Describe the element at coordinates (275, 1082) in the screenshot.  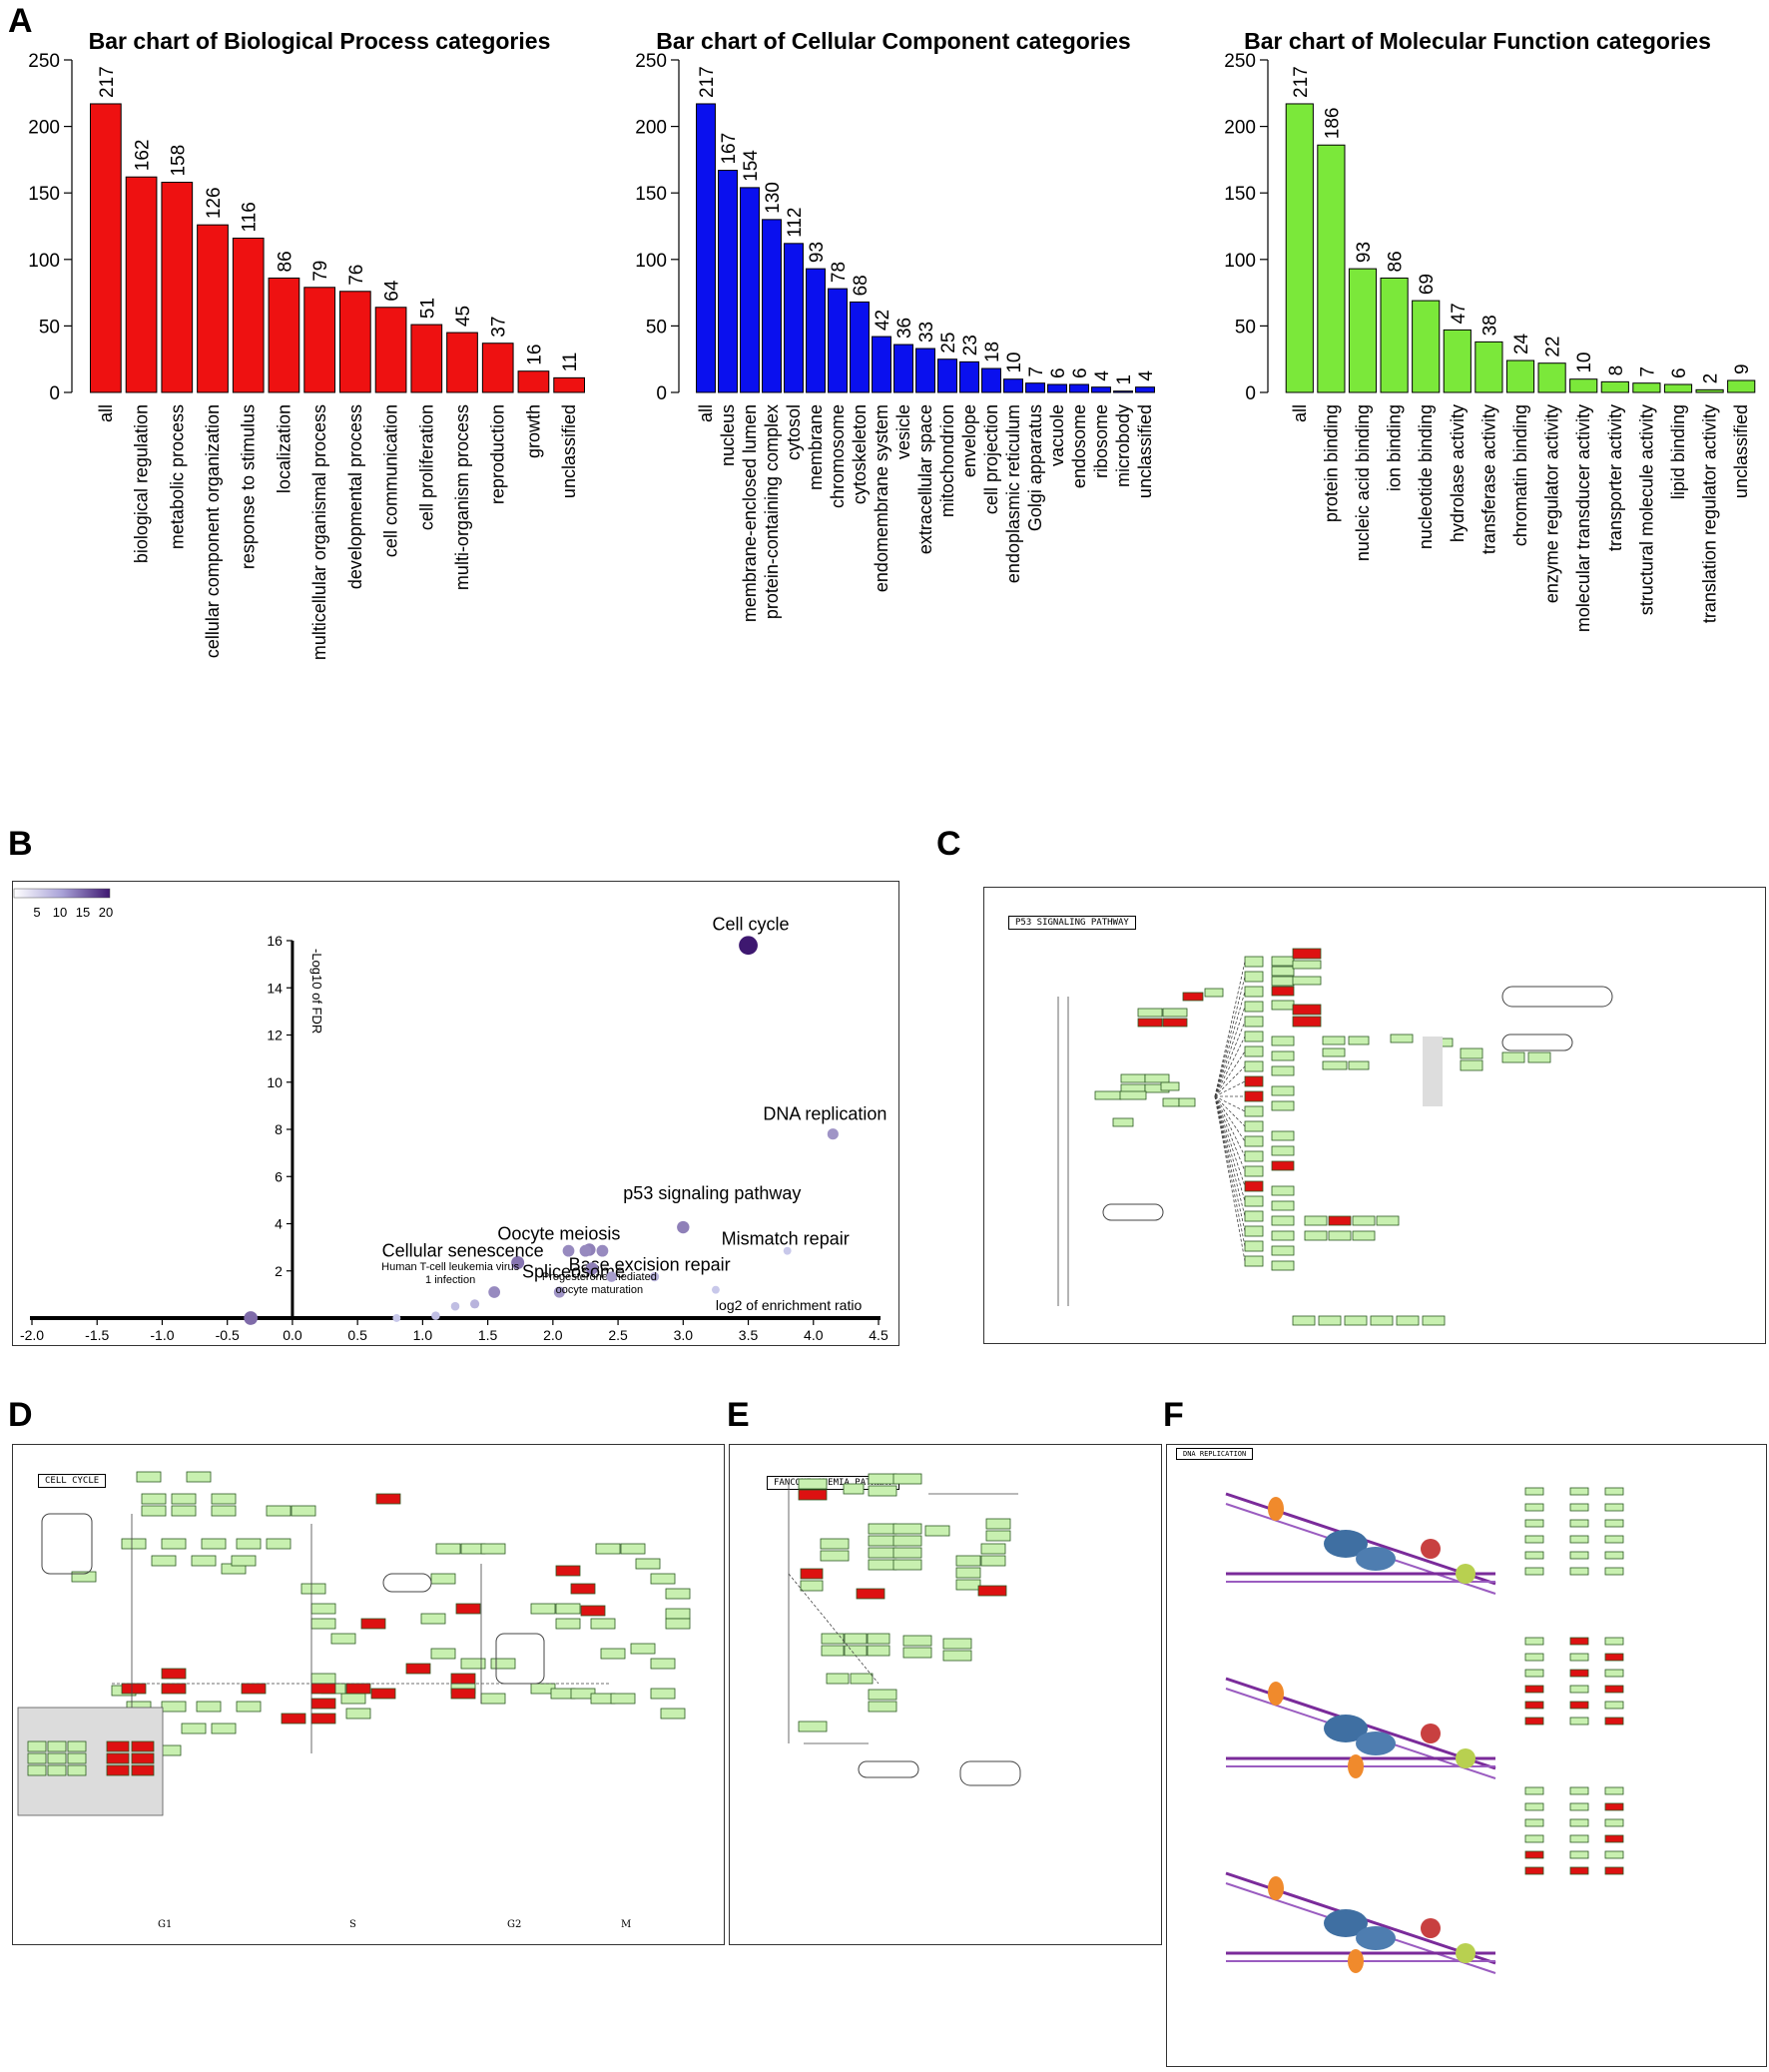
I see `y-tick-label: 10` at that location.